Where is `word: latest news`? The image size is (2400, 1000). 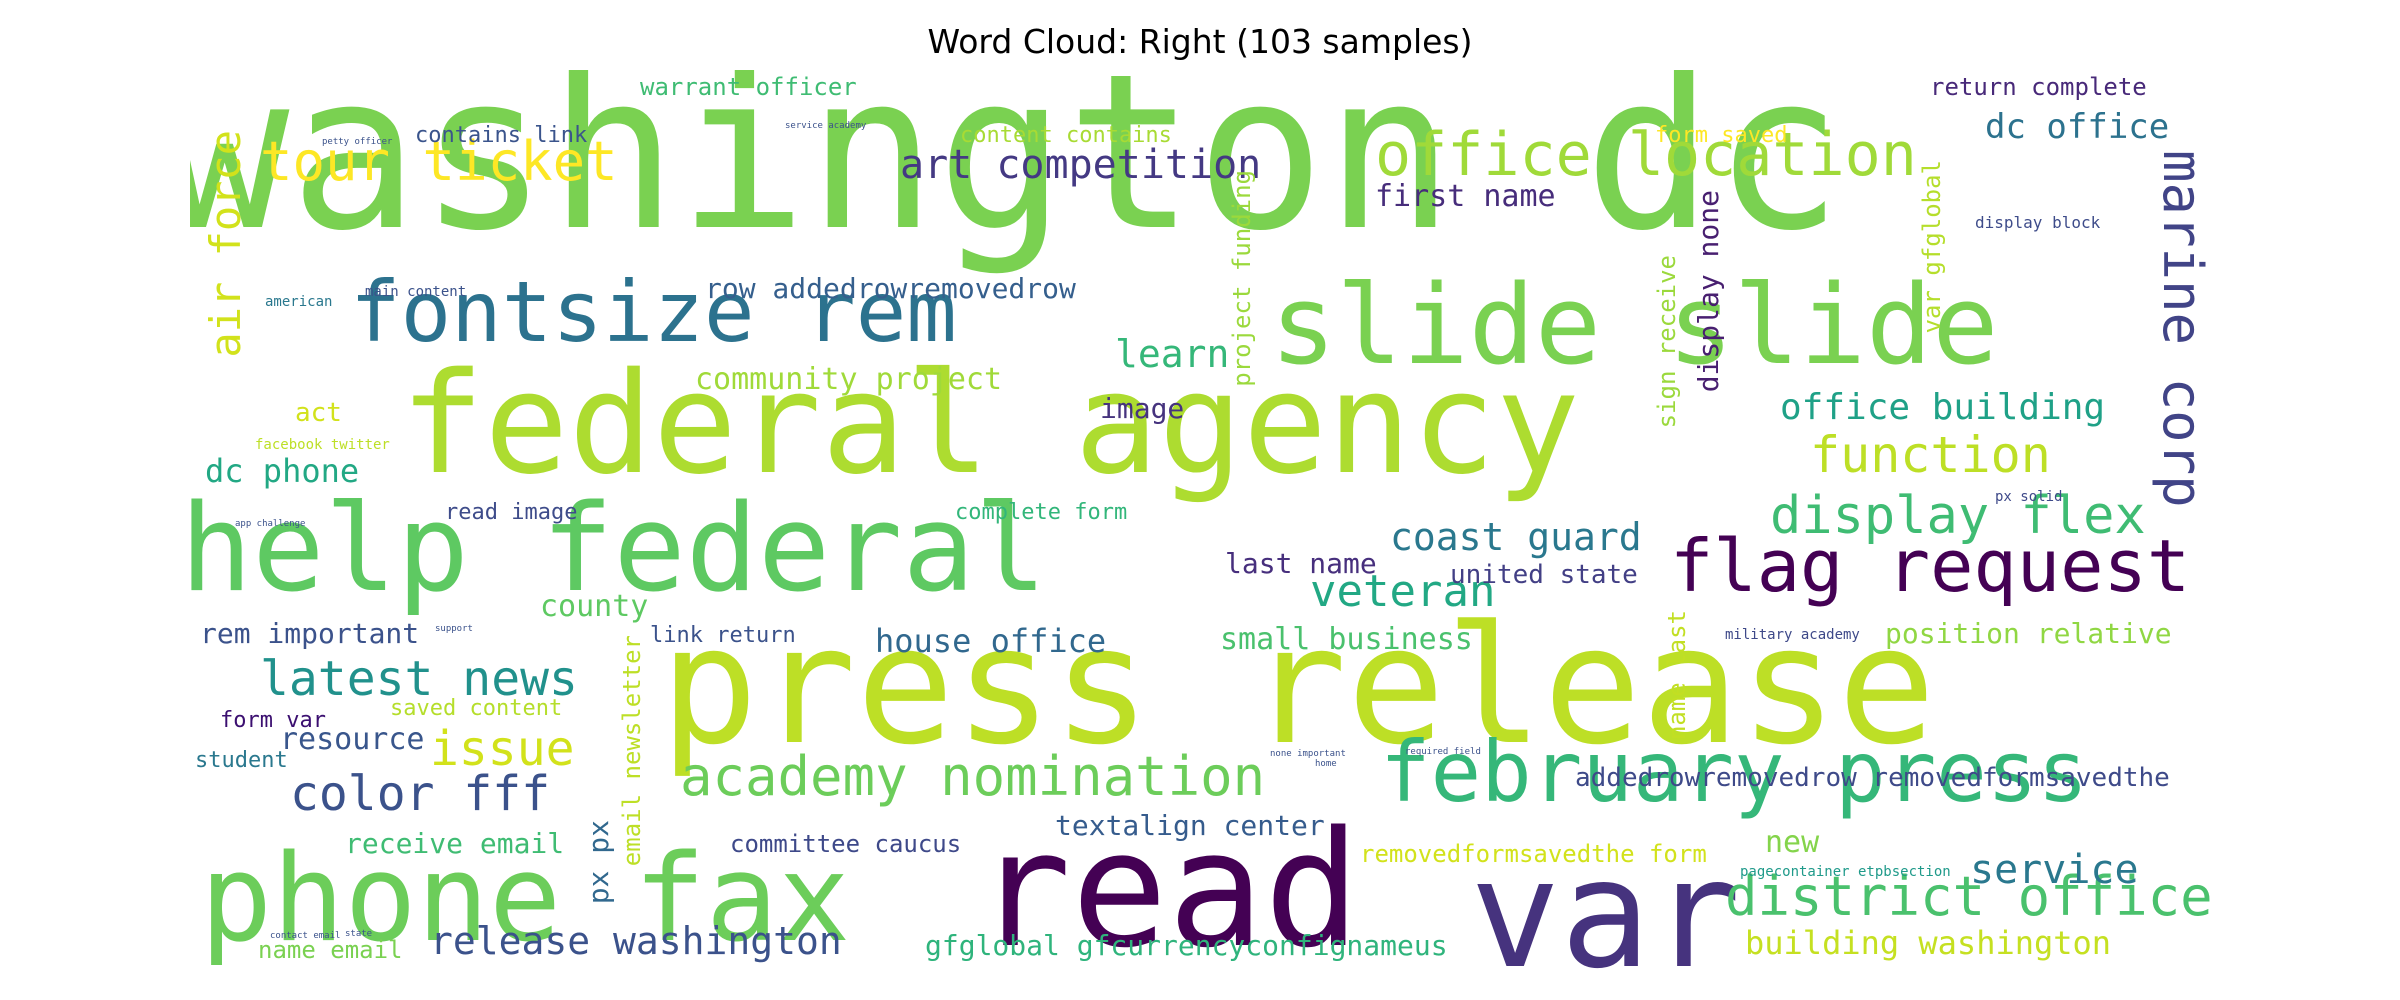
word: latest news is located at coordinates (419, 679).